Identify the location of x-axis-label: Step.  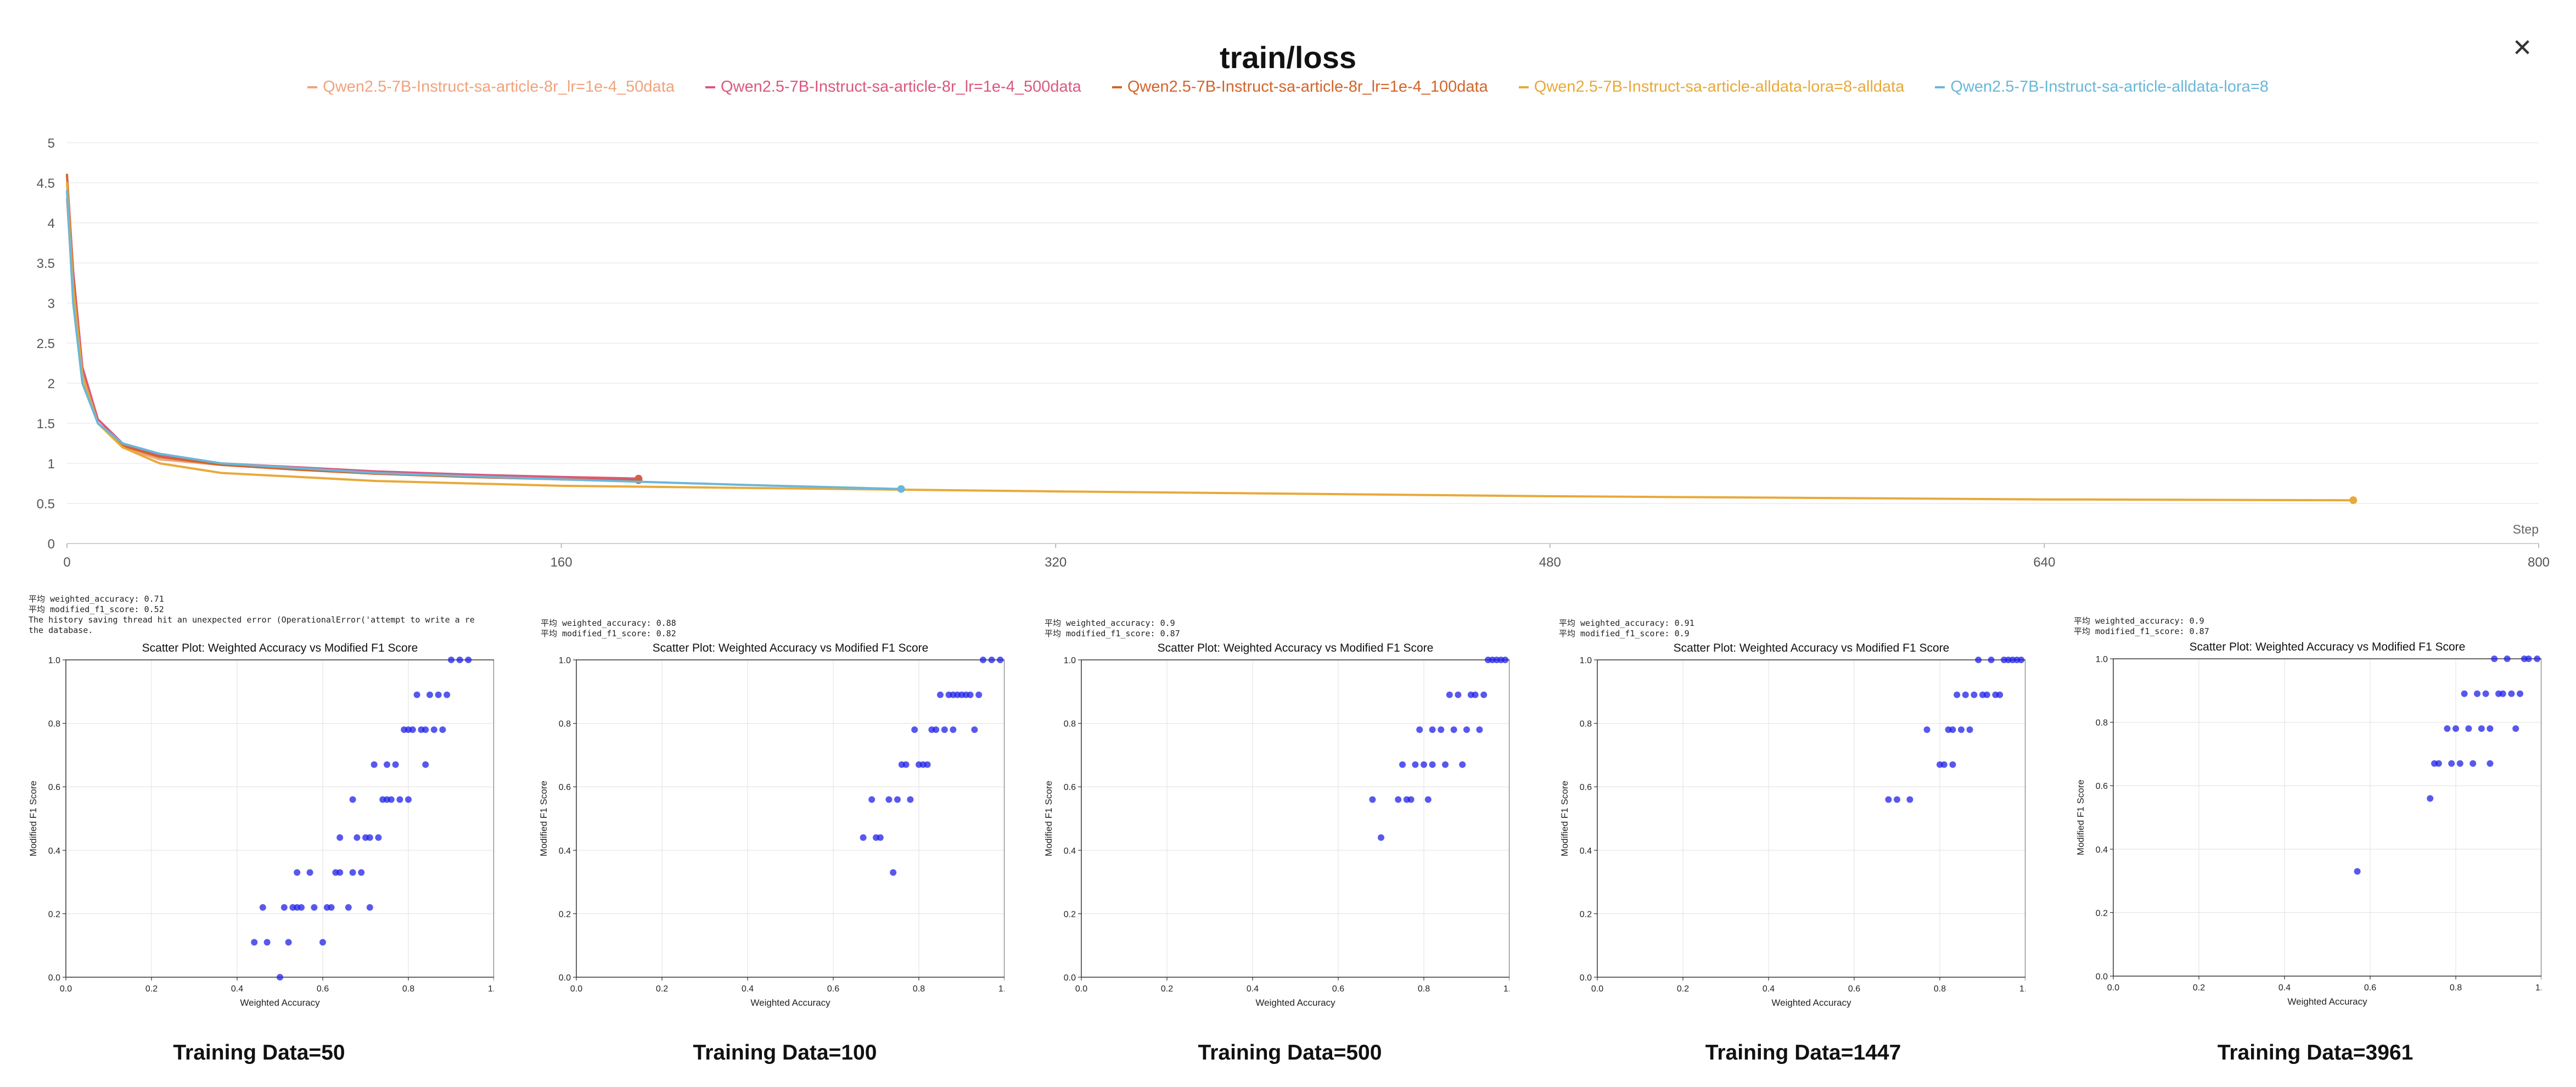
(2526, 529).